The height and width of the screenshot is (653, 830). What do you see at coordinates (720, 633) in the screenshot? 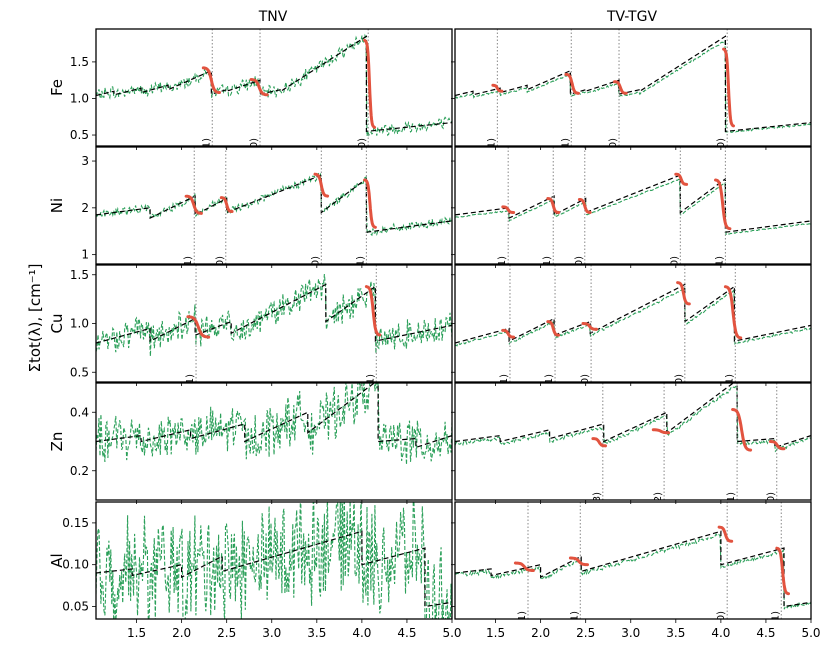
I see `x-tick-label: 4.0` at bounding box center [720, 633].